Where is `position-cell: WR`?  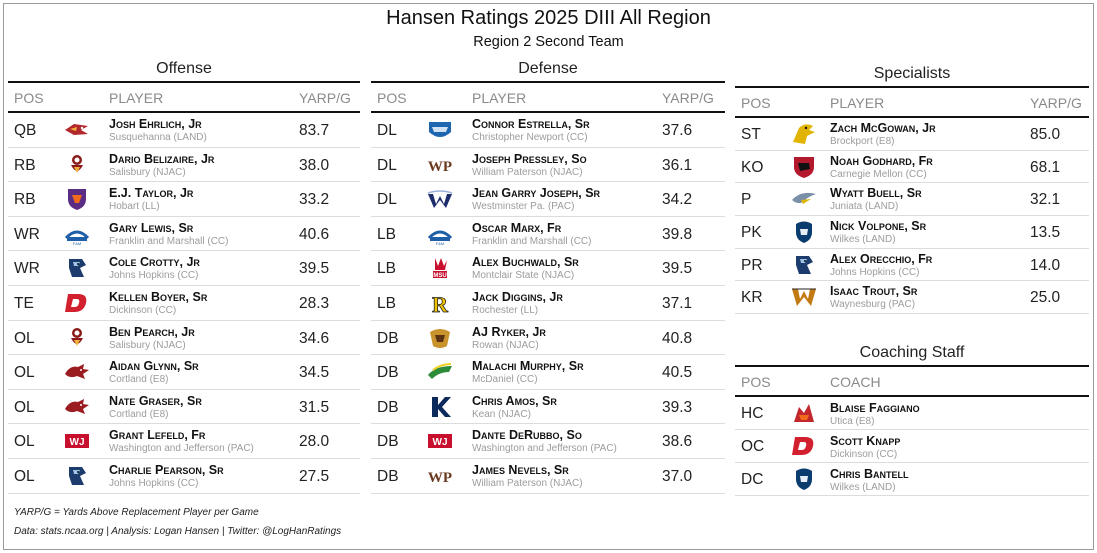
position-cell: WR is located at coordinates (27, 235).